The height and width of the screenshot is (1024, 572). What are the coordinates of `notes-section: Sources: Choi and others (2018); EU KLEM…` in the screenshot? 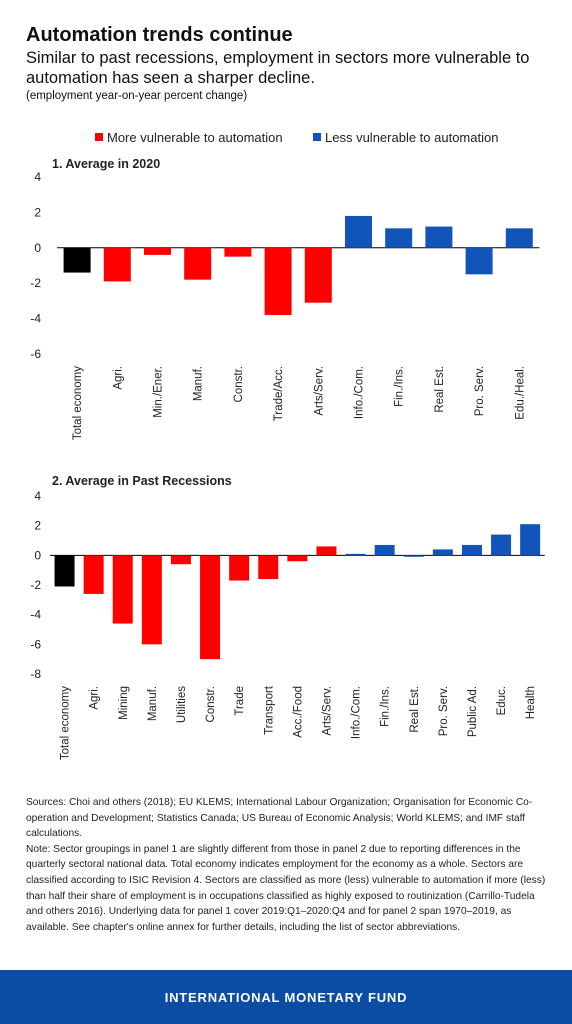 It's located at (287, 865).